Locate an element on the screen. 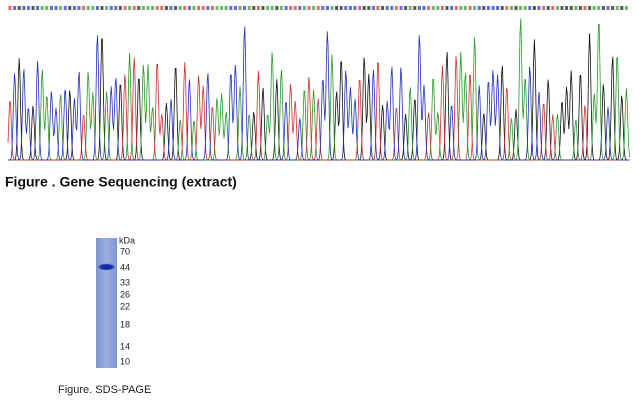 The height and width of the screenshot is (406, 639). marker-labels: 70 44 33 26 22 18 14 10 is located at coordinates (125, 306).